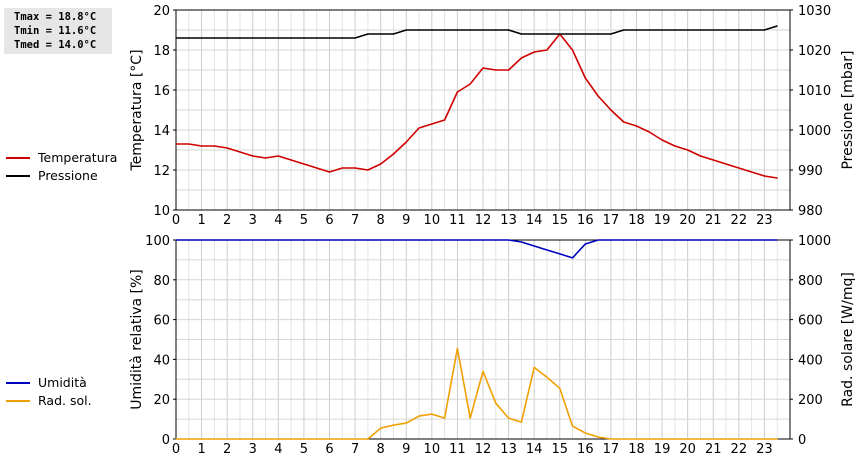 This screenshot has height=460, width=860. I want to click on x-tick-label: 5, so click(304, 220).